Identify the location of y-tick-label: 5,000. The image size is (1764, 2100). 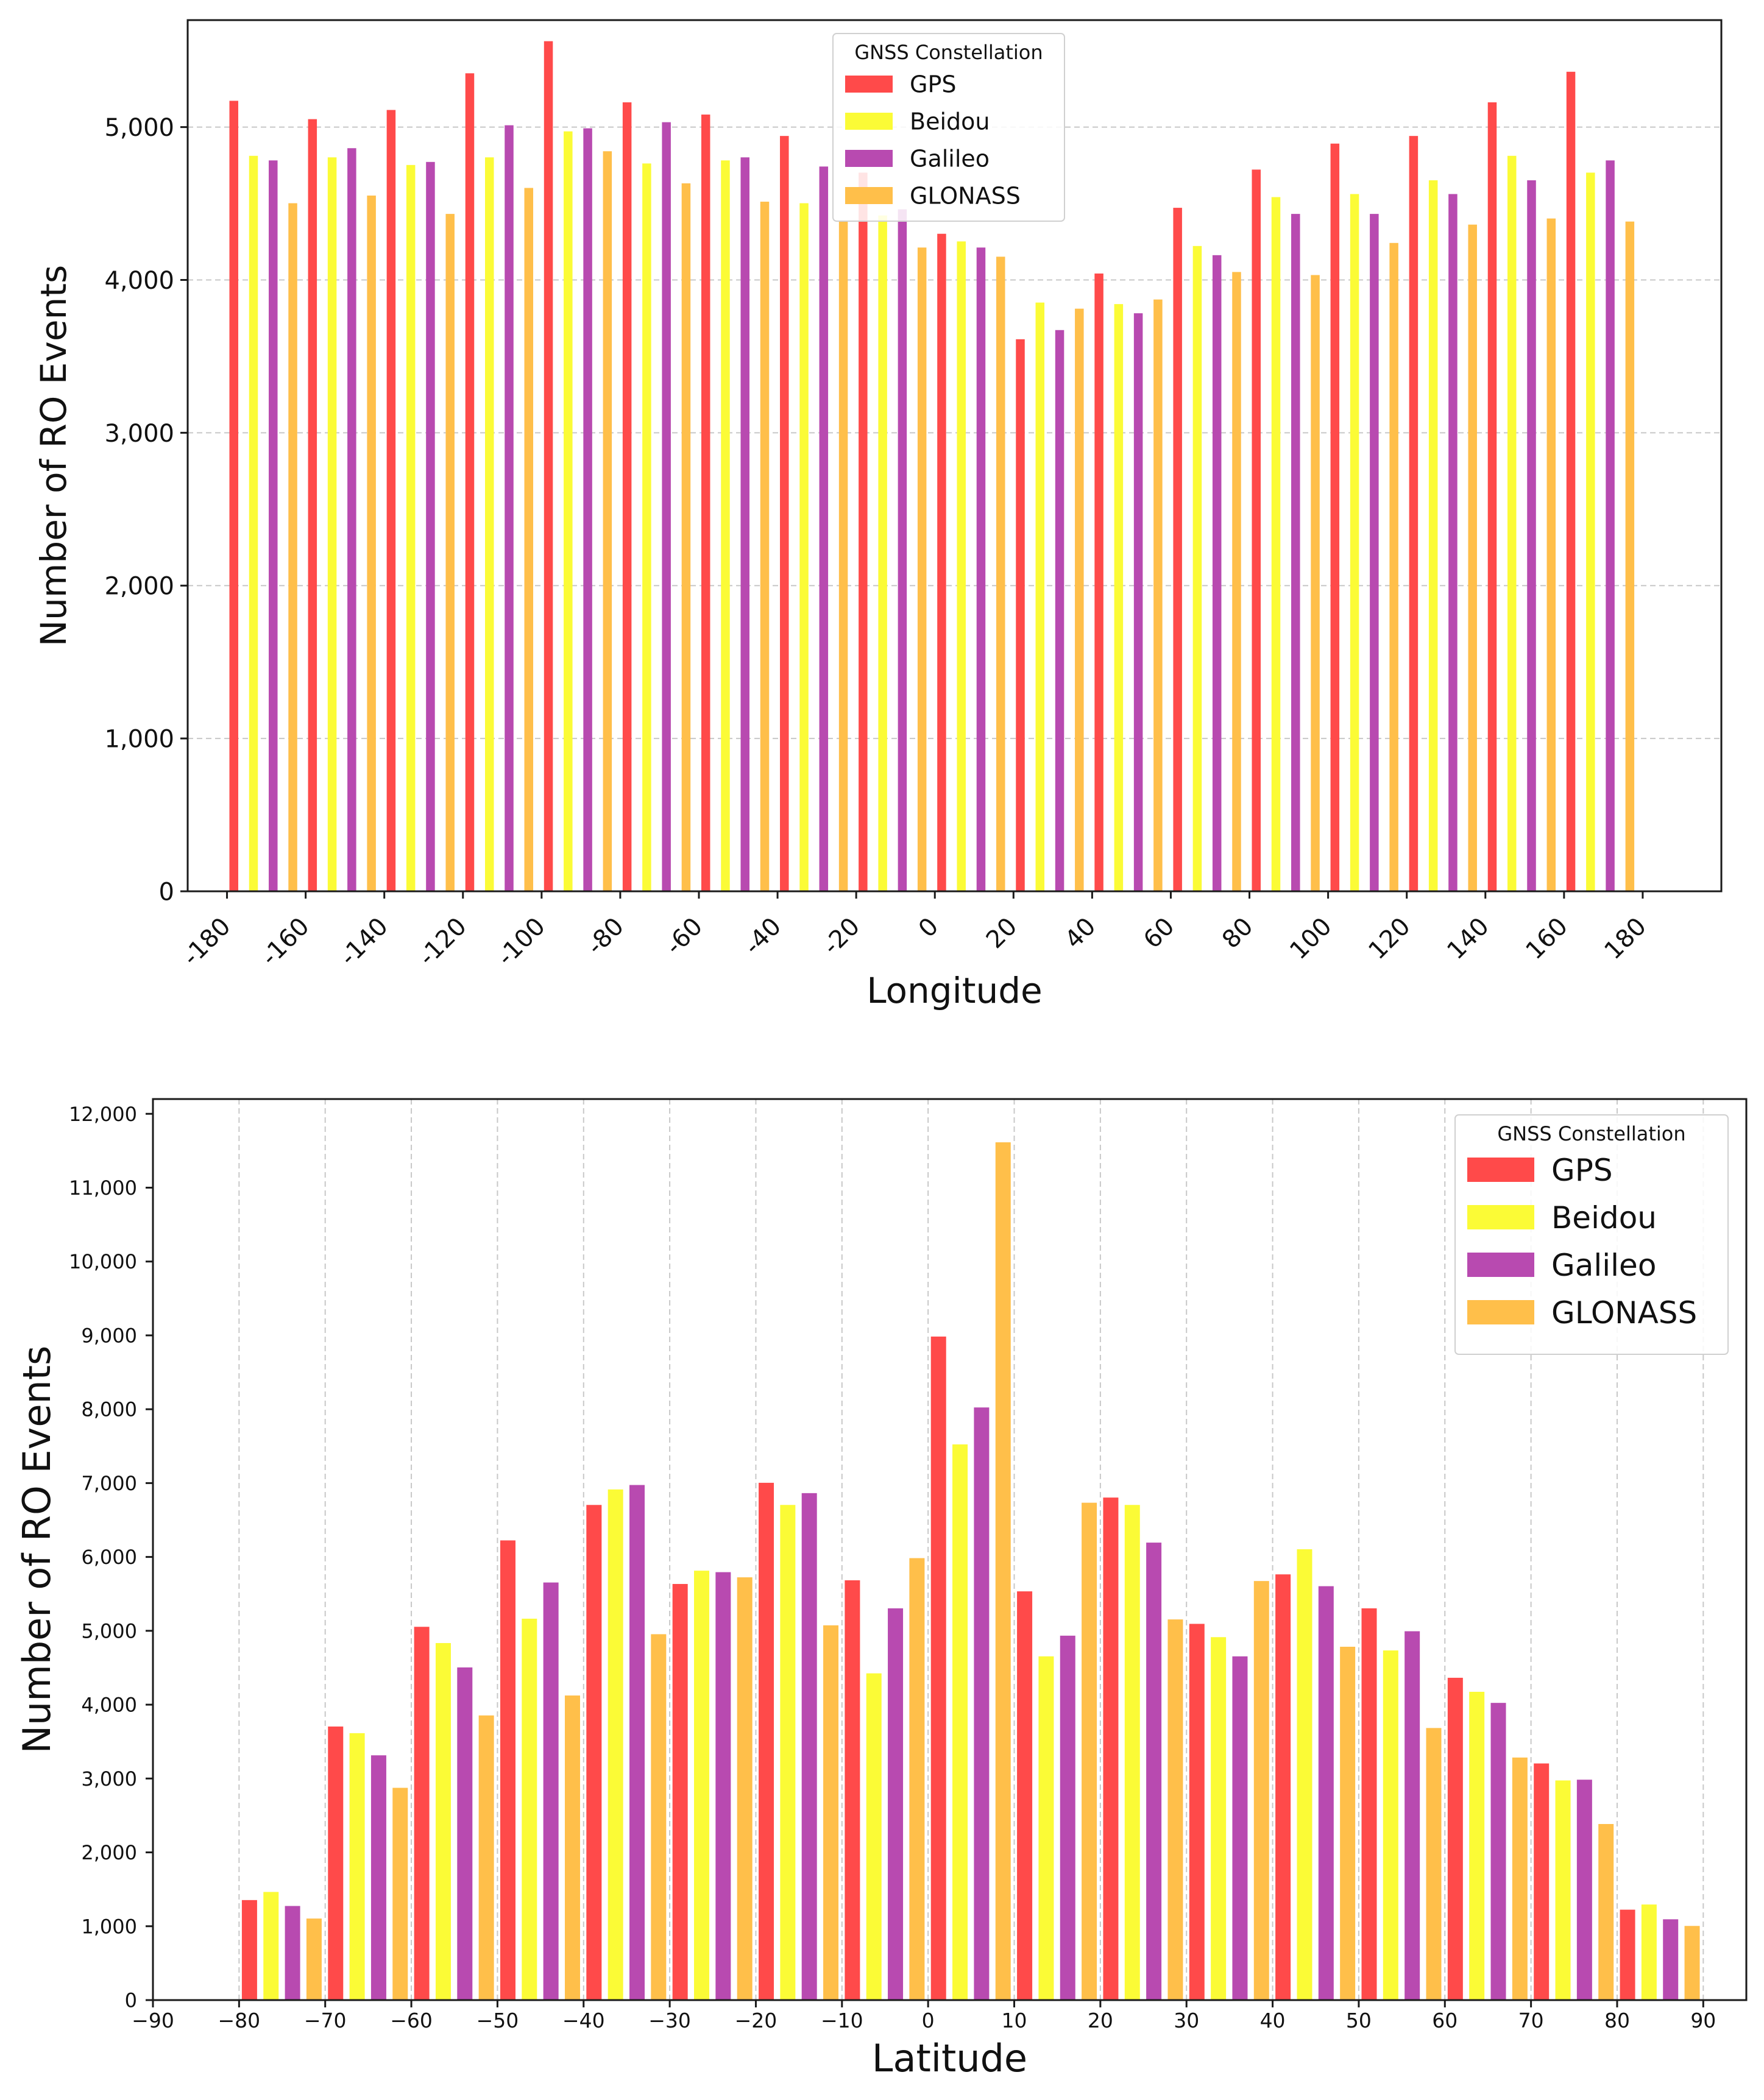
(139, 128).